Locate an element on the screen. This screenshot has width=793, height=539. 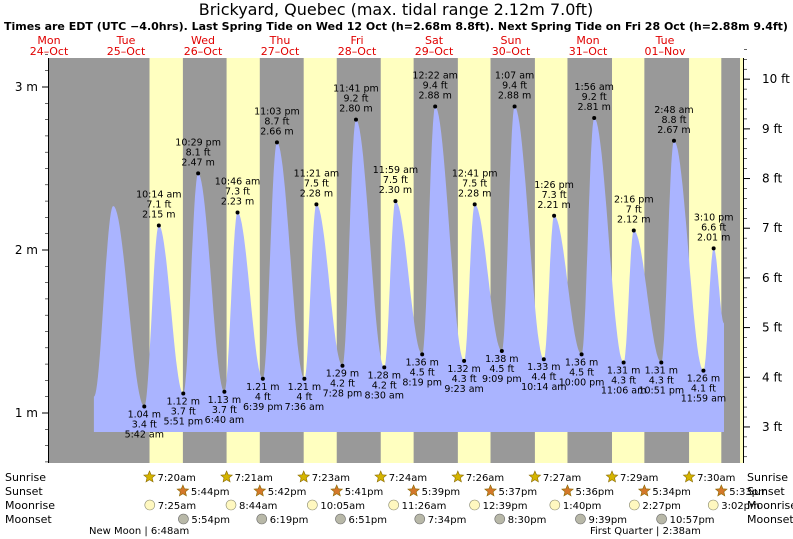
tide-label: 2.47 m is located at coordinates (197, 162).